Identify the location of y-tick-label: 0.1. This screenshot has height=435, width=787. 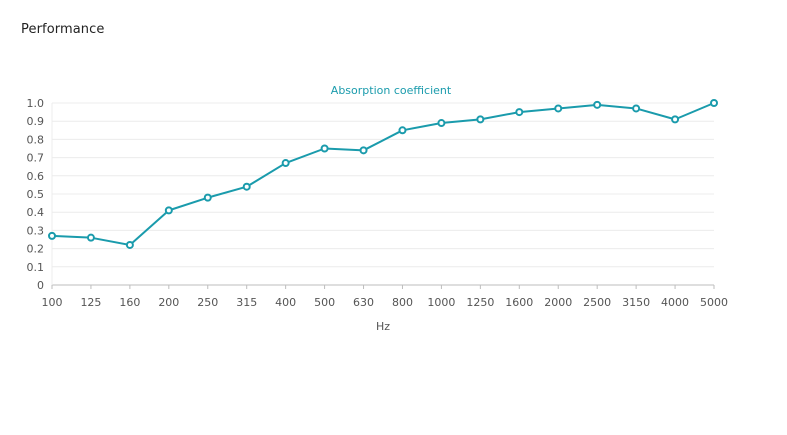
(36, 267).